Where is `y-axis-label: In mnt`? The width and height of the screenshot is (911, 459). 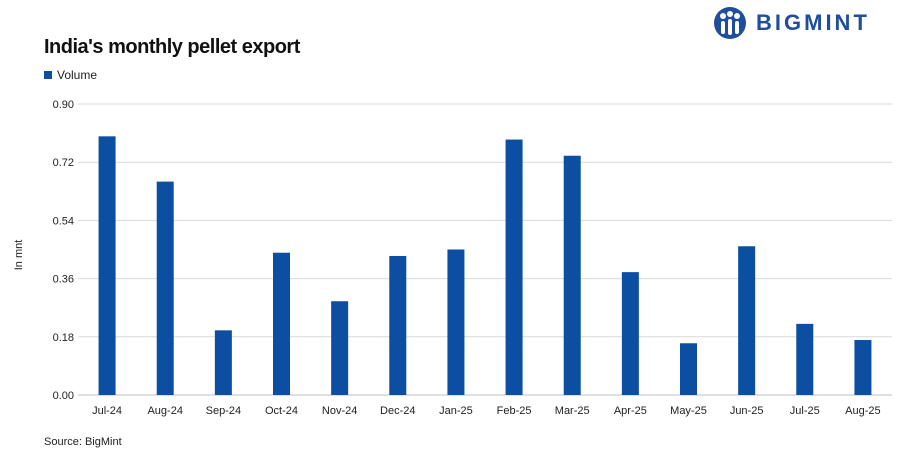
y-axis-label: In mnt is located at coordinates (19, 255).